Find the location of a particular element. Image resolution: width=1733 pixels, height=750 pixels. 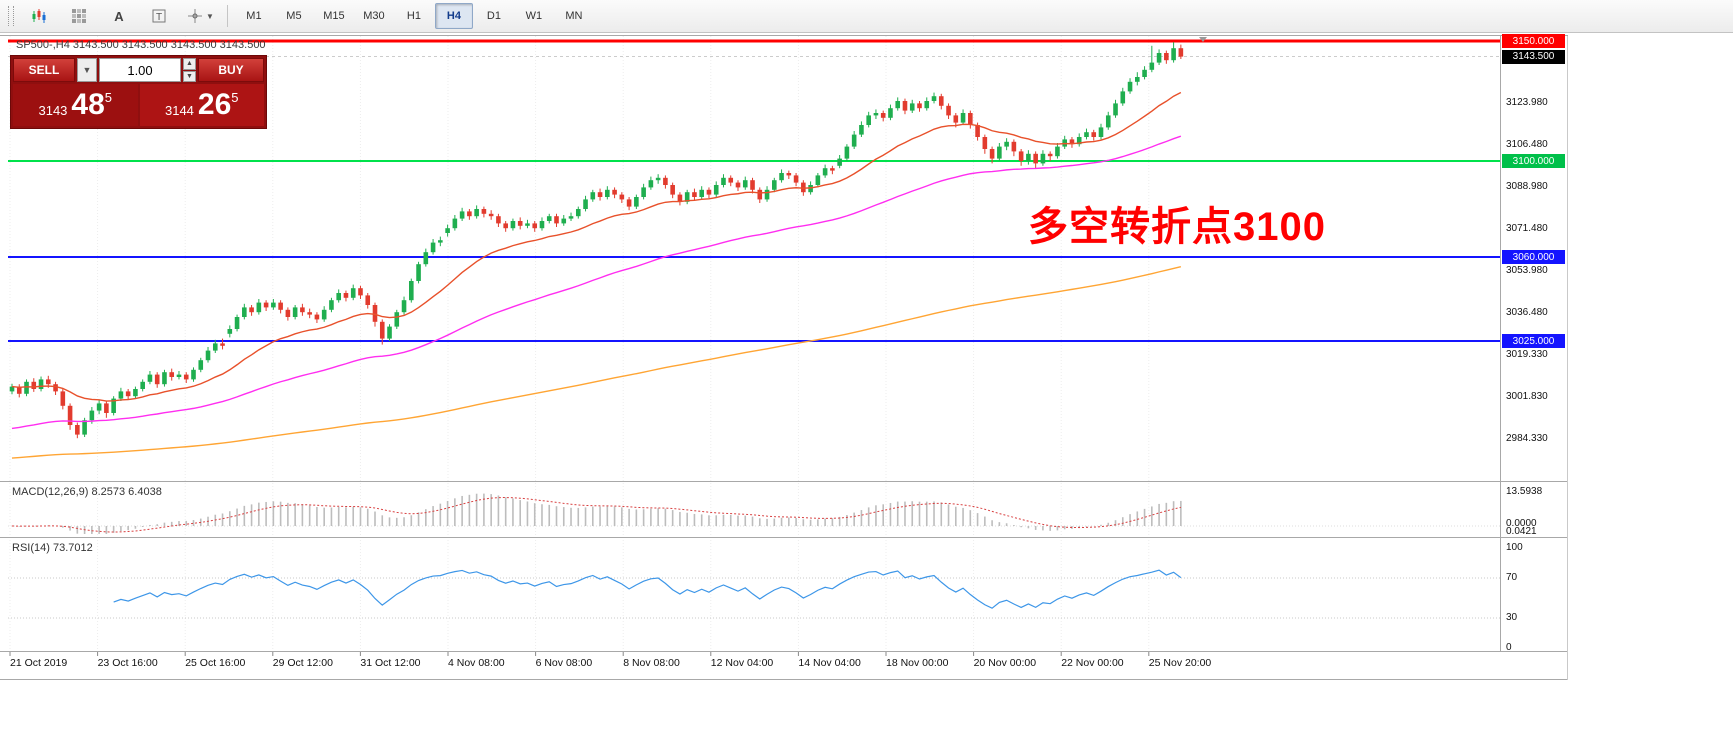

one-click-trading-panel: SELL ▼ ▲ ▼ BUY 3143 48 5 3144 26 5 is located at coordinates (138, 92).